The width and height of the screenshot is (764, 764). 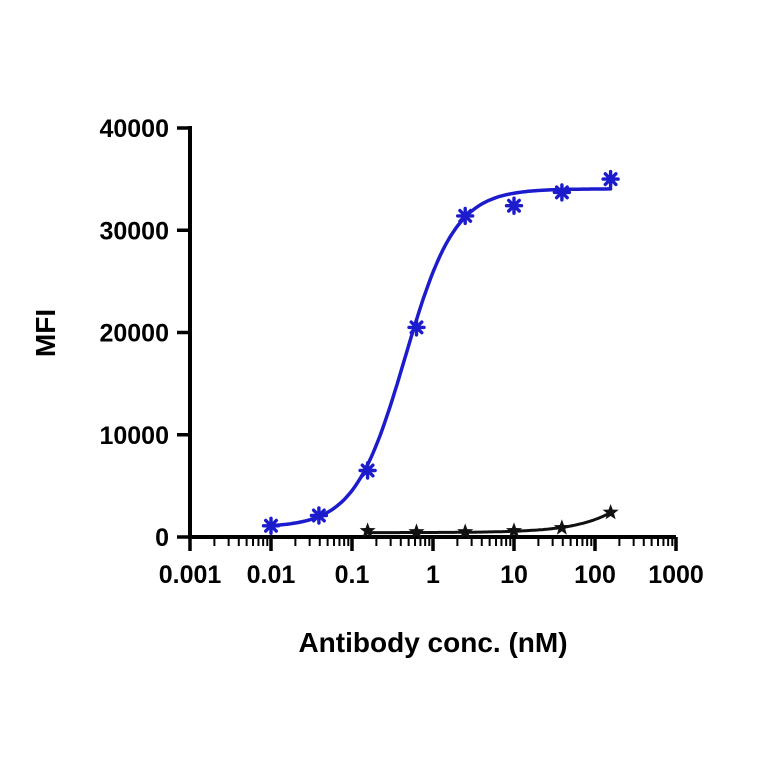 What do you see at coordinates (595, 575) in the screenshot?
I see `x-tick-label: 100` at bounding box center [595, 575].